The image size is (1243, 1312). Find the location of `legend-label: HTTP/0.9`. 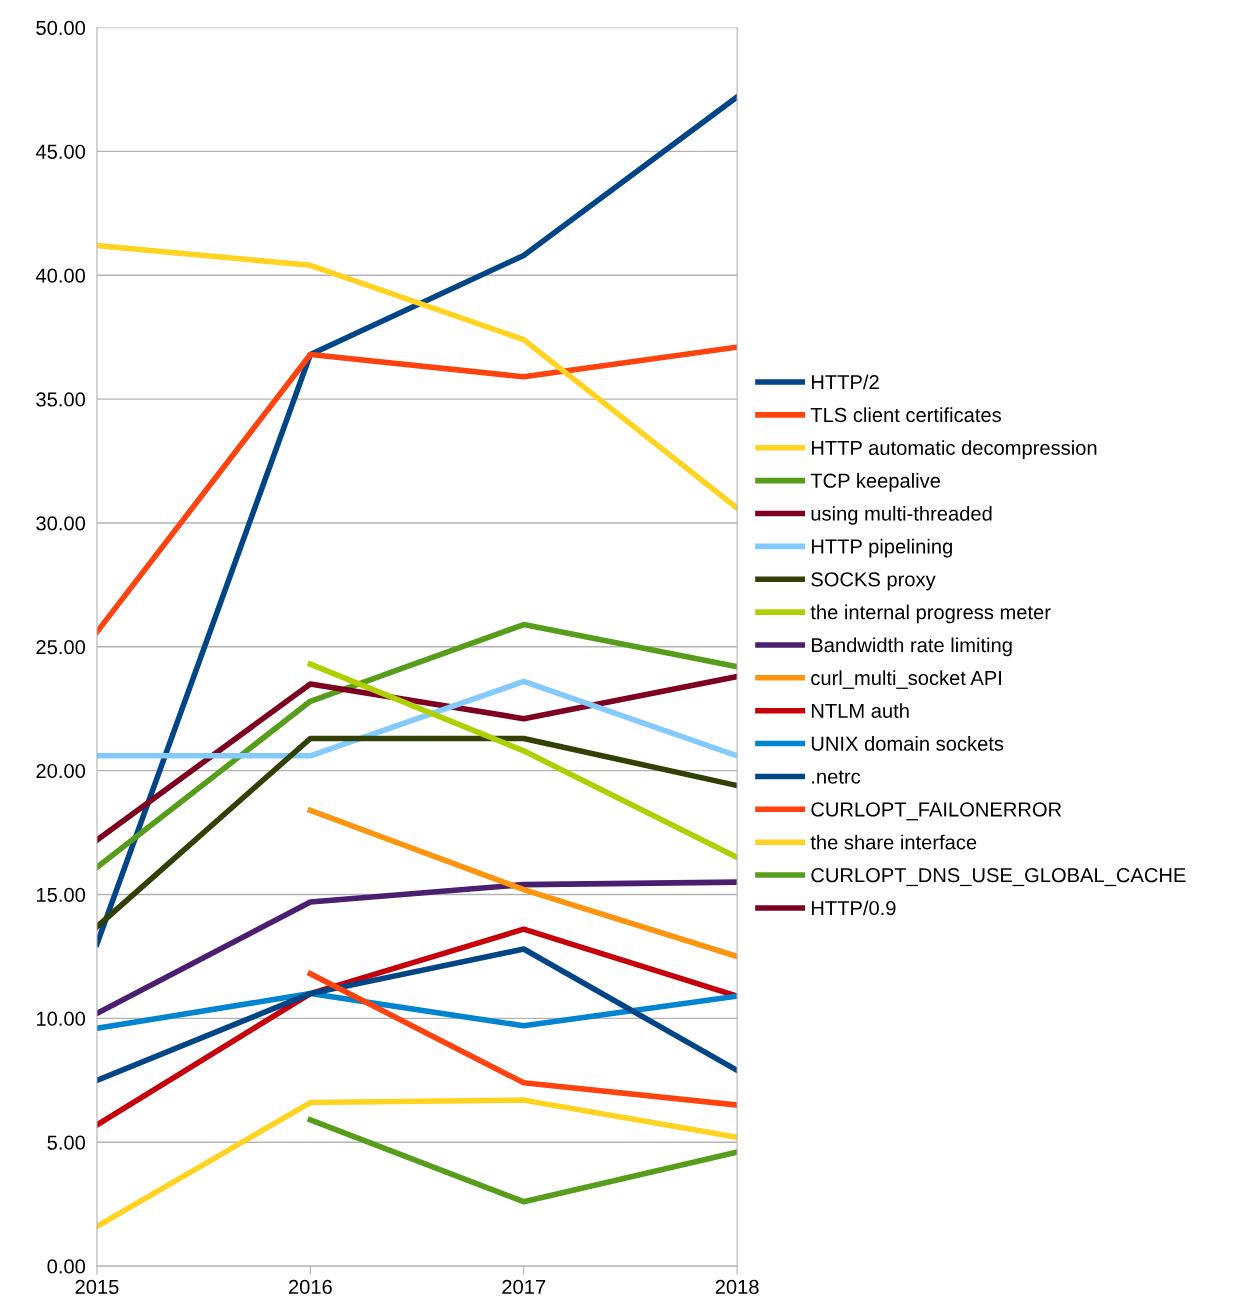

legend-label: HTTP/0.9 is located at coordinates (853, 908).